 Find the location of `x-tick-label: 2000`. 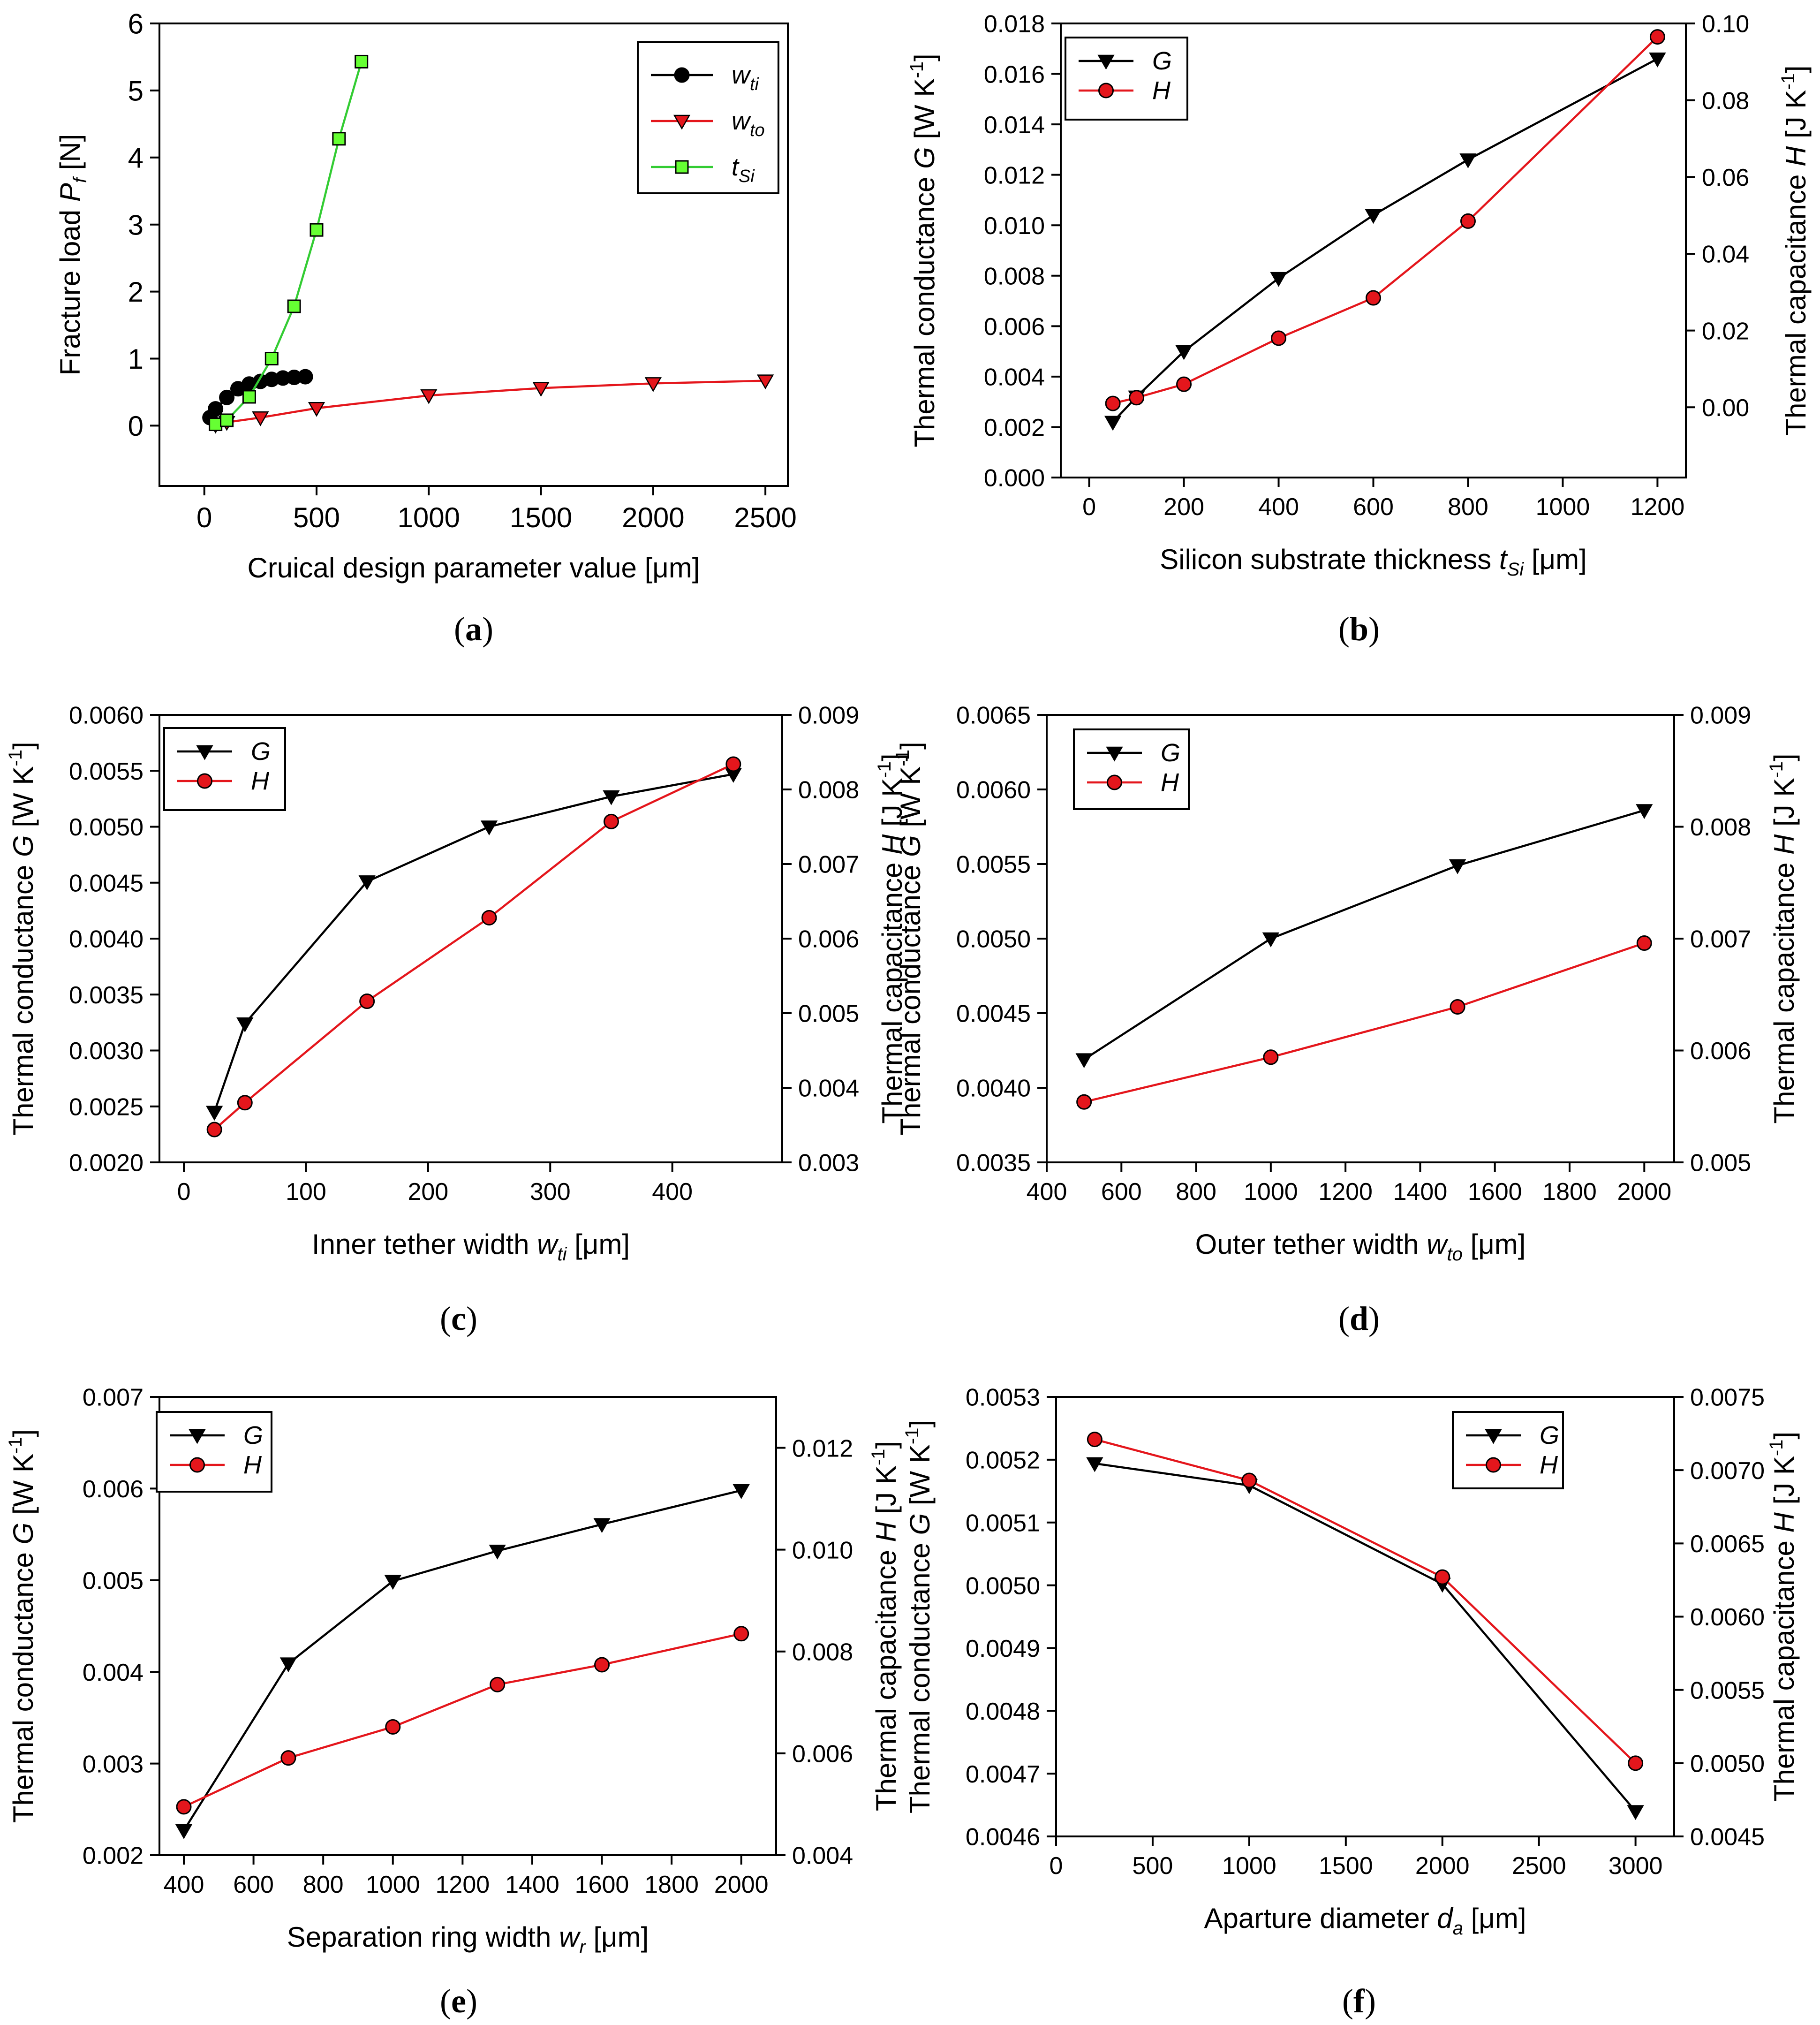

x-tick-label: 2000 is located at coordinates (1442, 1866).